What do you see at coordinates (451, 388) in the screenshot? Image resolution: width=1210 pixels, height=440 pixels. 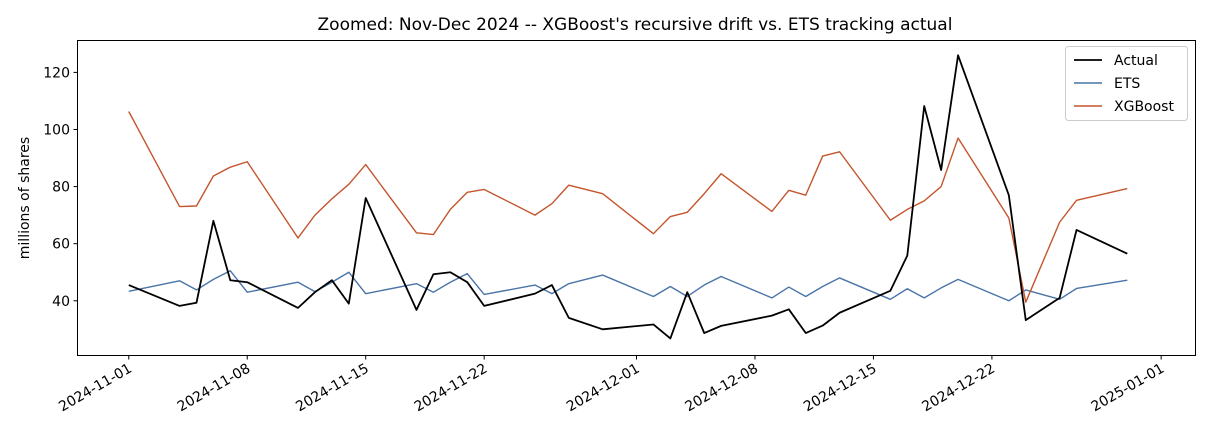 I see `x-tick-label: 2024-11-22` at bounding box center [451, 388].